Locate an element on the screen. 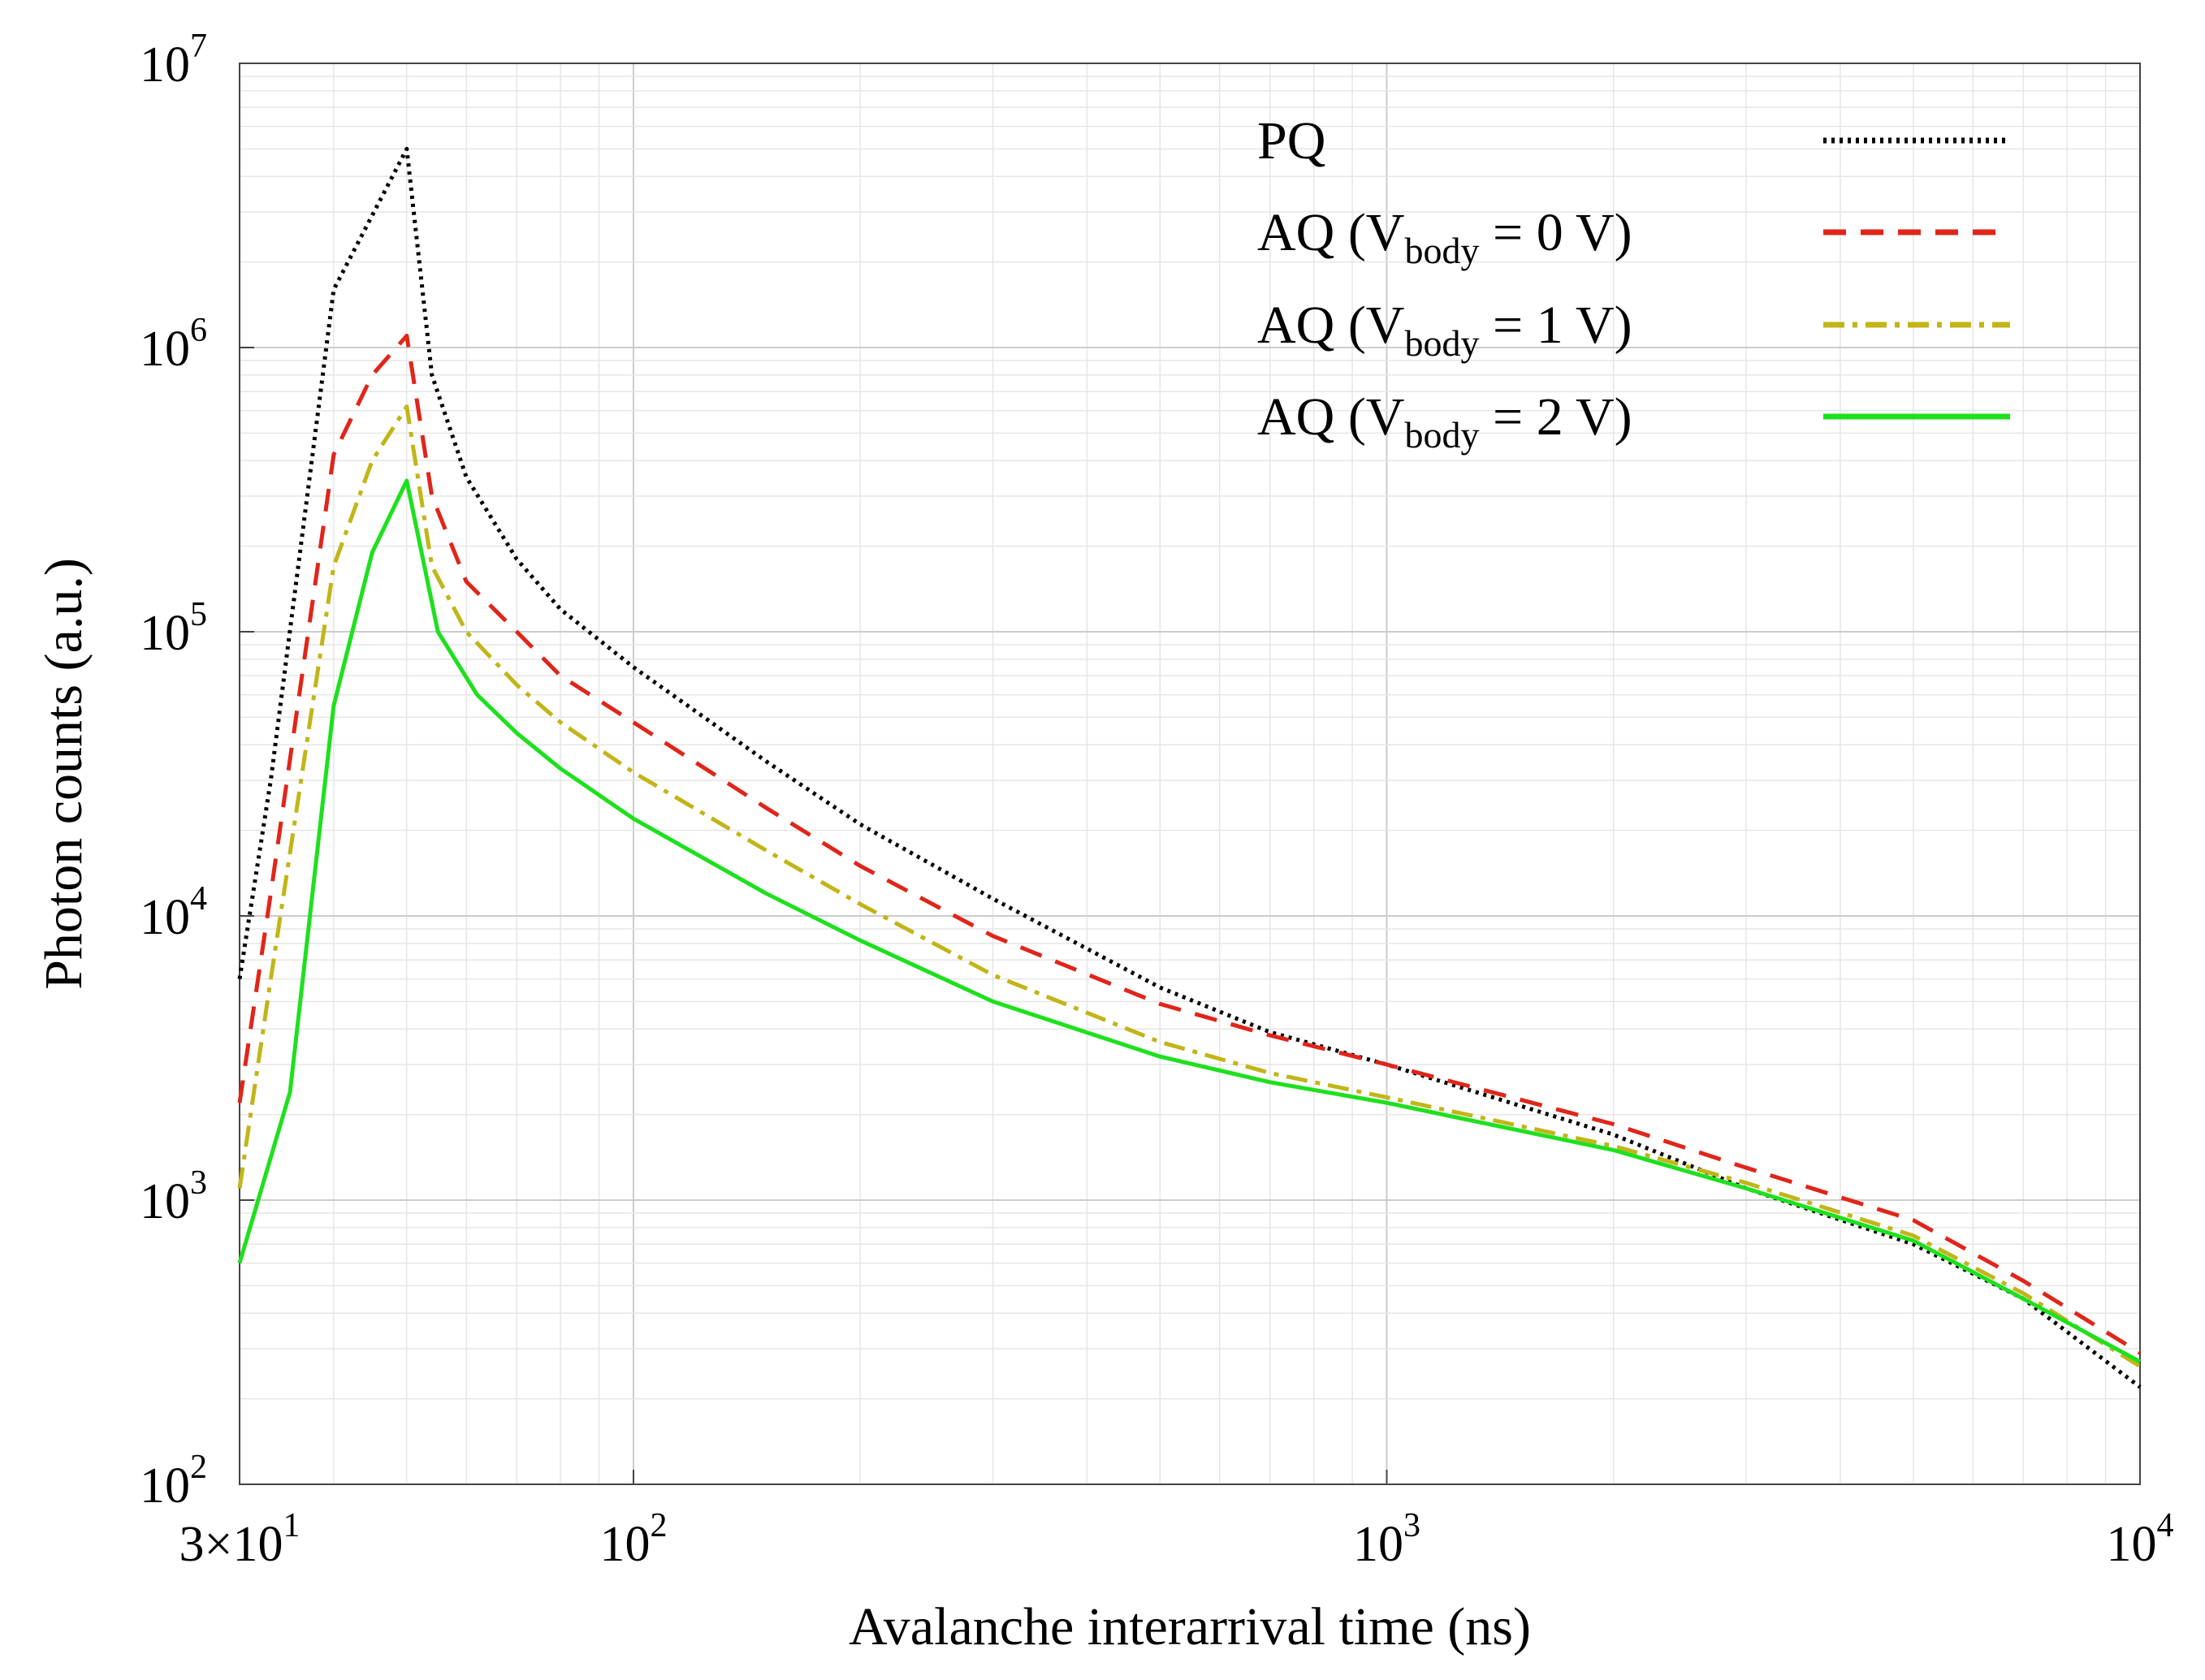 This screenshot has width=2205, height=1680. y-tick-label: 10³ is located at coordinates (173, 1196).